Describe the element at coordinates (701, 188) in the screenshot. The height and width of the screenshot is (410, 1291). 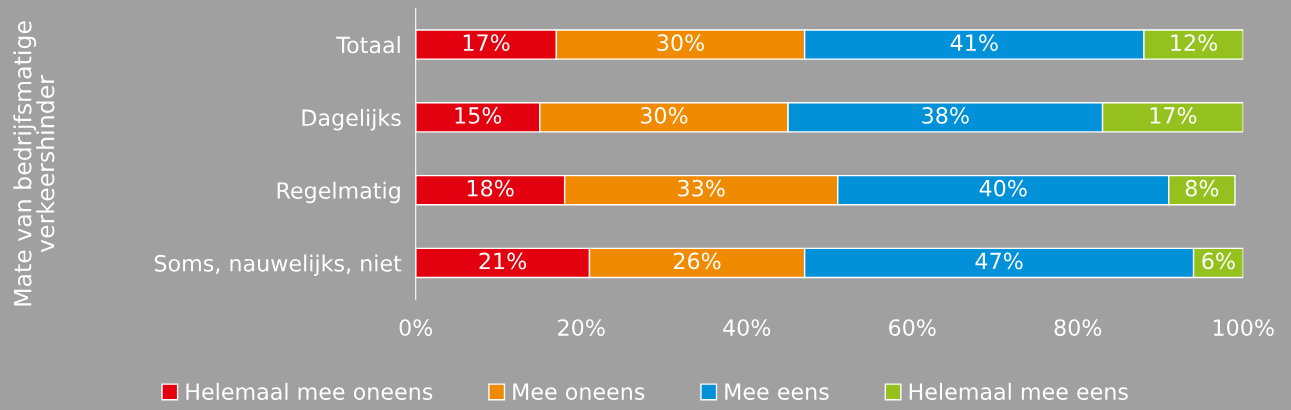
I see `data-label: 33%` at that location.